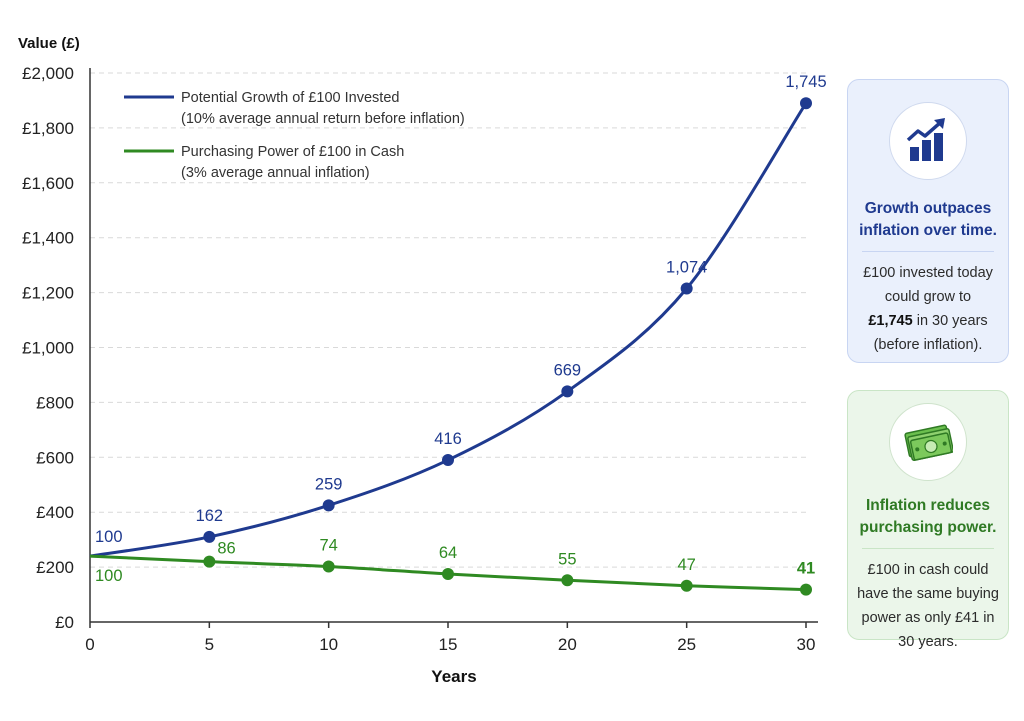  I want to click on y-tick-label: £0, so click(64, 622).